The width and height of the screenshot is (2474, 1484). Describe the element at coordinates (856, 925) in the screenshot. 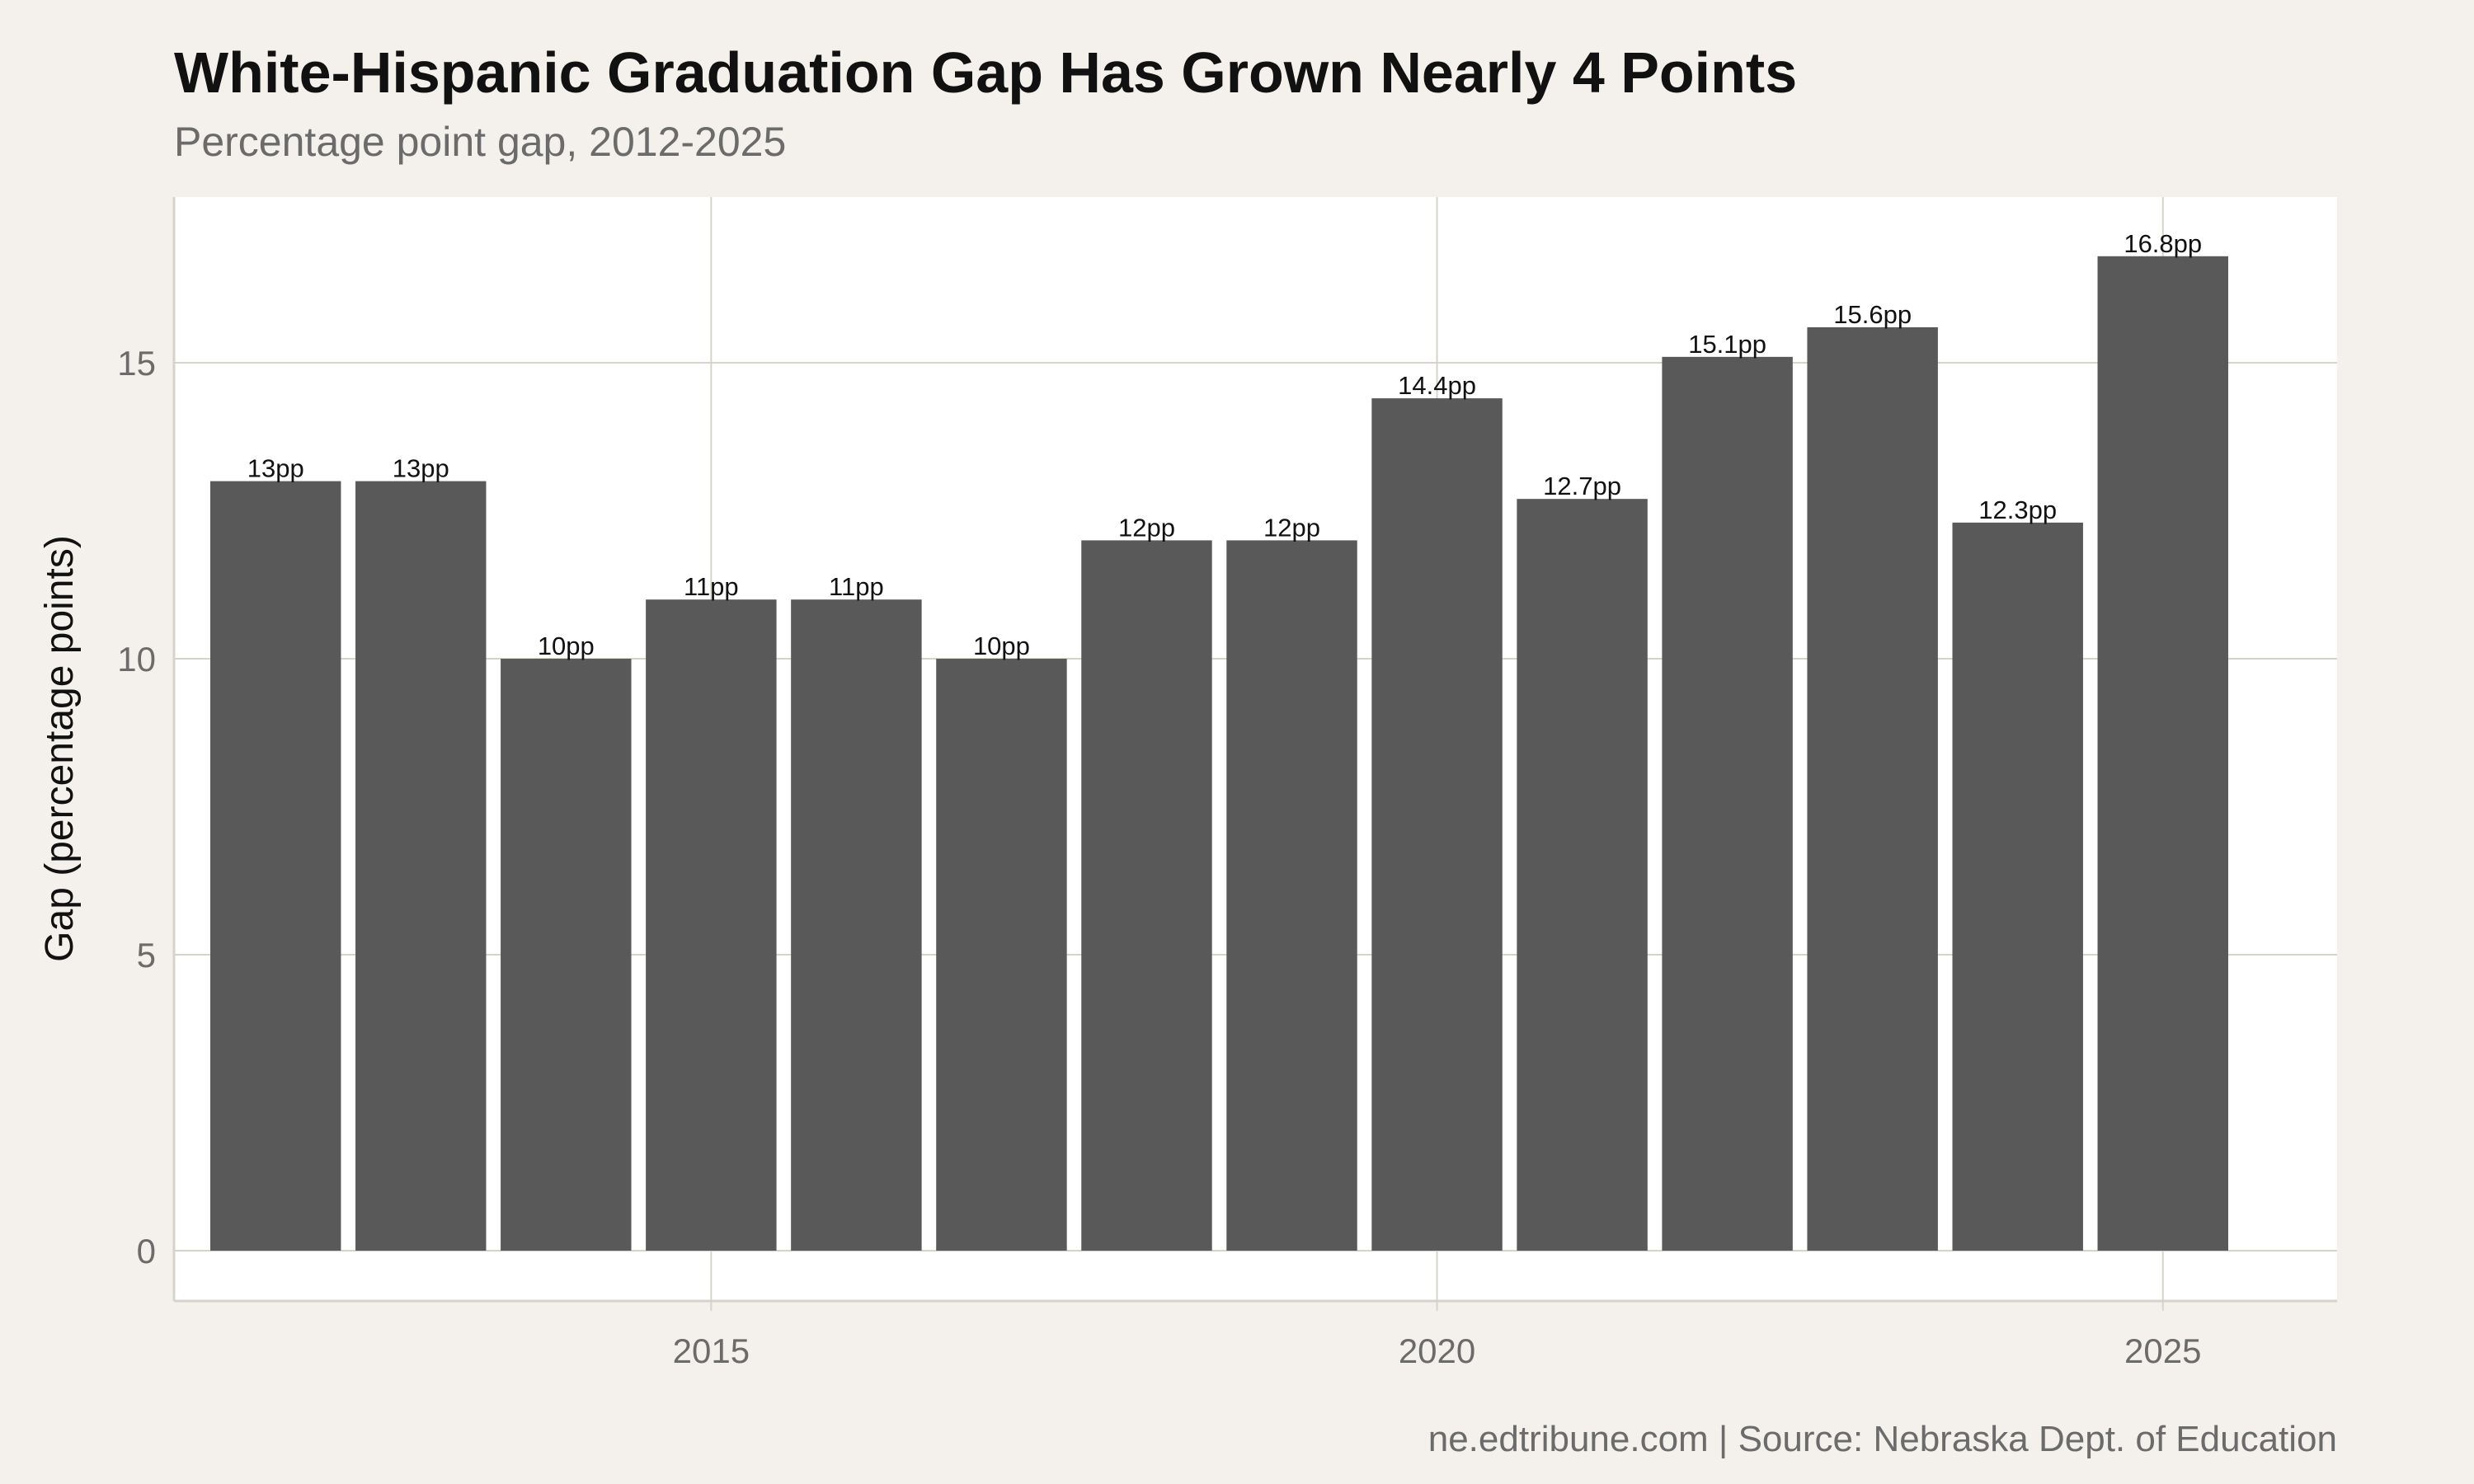

I see `bar-2016` at that location.